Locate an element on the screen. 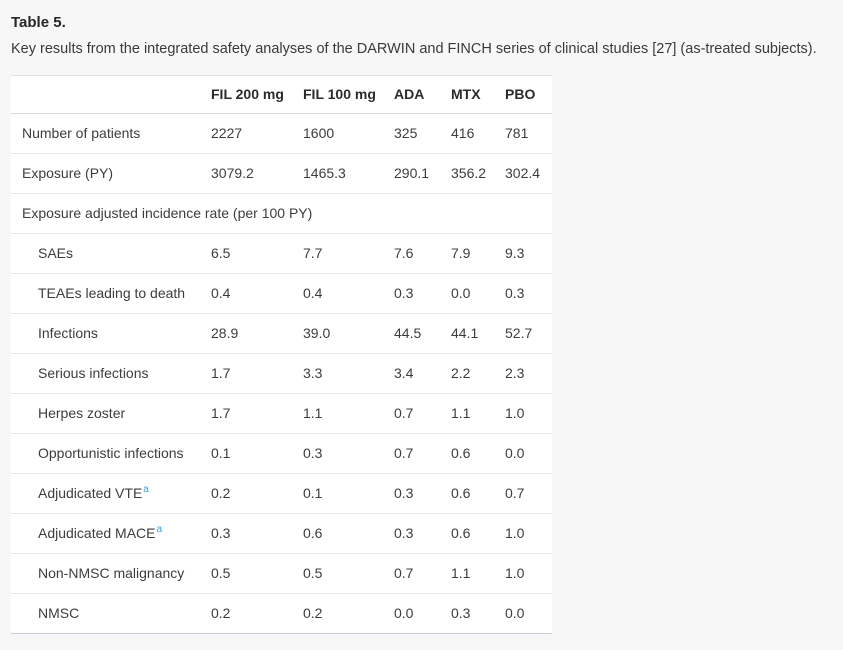 The width and height of the screenshot is (843, 650). row-label: Non-NMSC malignancy is located at coordinates (111, 573).